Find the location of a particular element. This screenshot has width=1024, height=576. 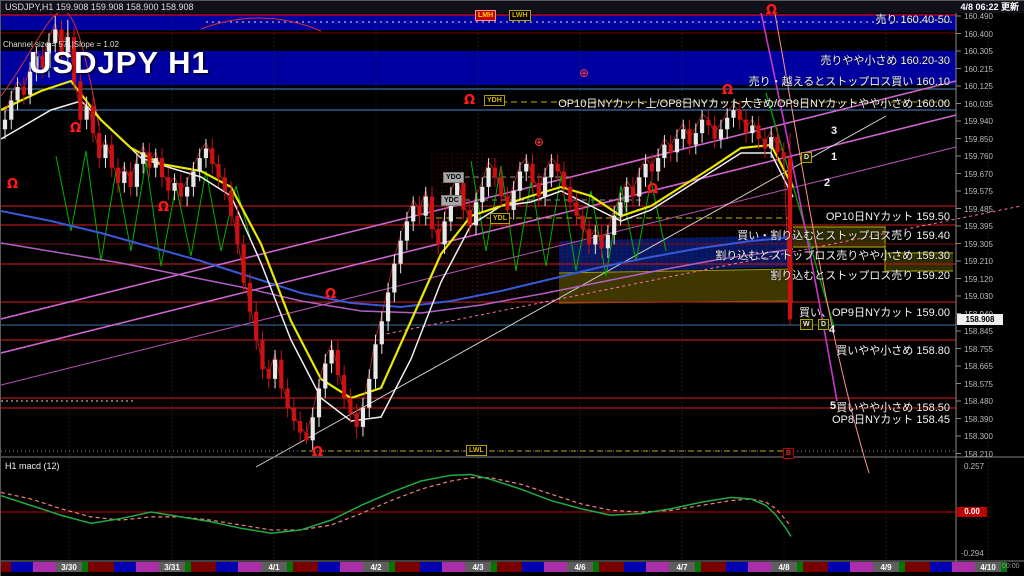

timeline-date-label: 4/3 is located at coordinates (478, 567).